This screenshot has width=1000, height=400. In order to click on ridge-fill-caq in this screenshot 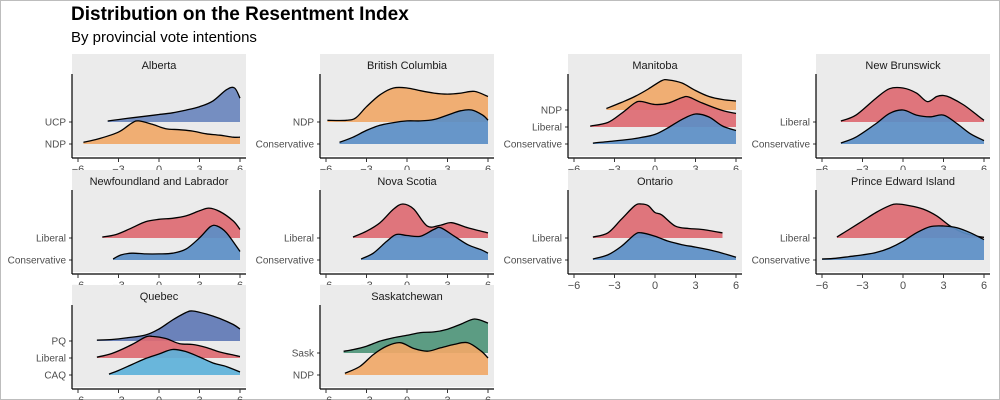, I will do `click(174, 362)`.